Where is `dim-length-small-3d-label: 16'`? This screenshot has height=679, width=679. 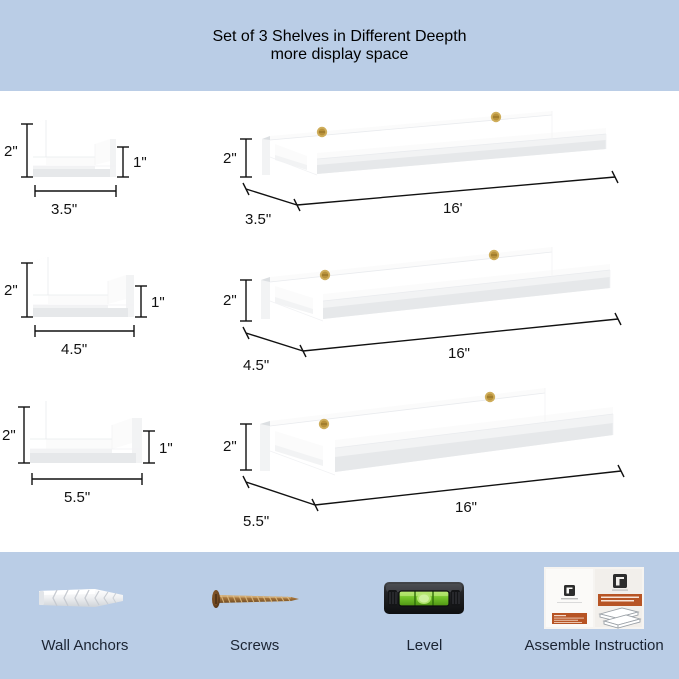 dim-length-small-3d-label: 16' is located at coordinates (453, 208).